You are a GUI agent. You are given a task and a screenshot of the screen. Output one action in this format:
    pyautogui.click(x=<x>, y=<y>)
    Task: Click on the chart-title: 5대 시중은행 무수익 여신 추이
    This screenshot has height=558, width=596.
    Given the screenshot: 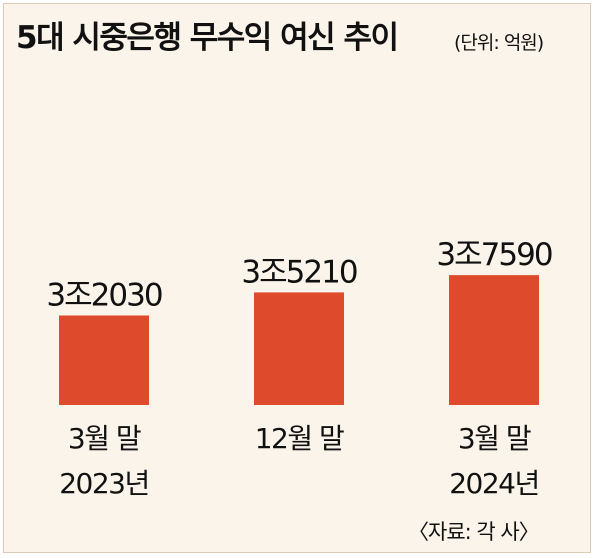 What is the action you would take?
    pyautogui.click(x=207, y=38)
    